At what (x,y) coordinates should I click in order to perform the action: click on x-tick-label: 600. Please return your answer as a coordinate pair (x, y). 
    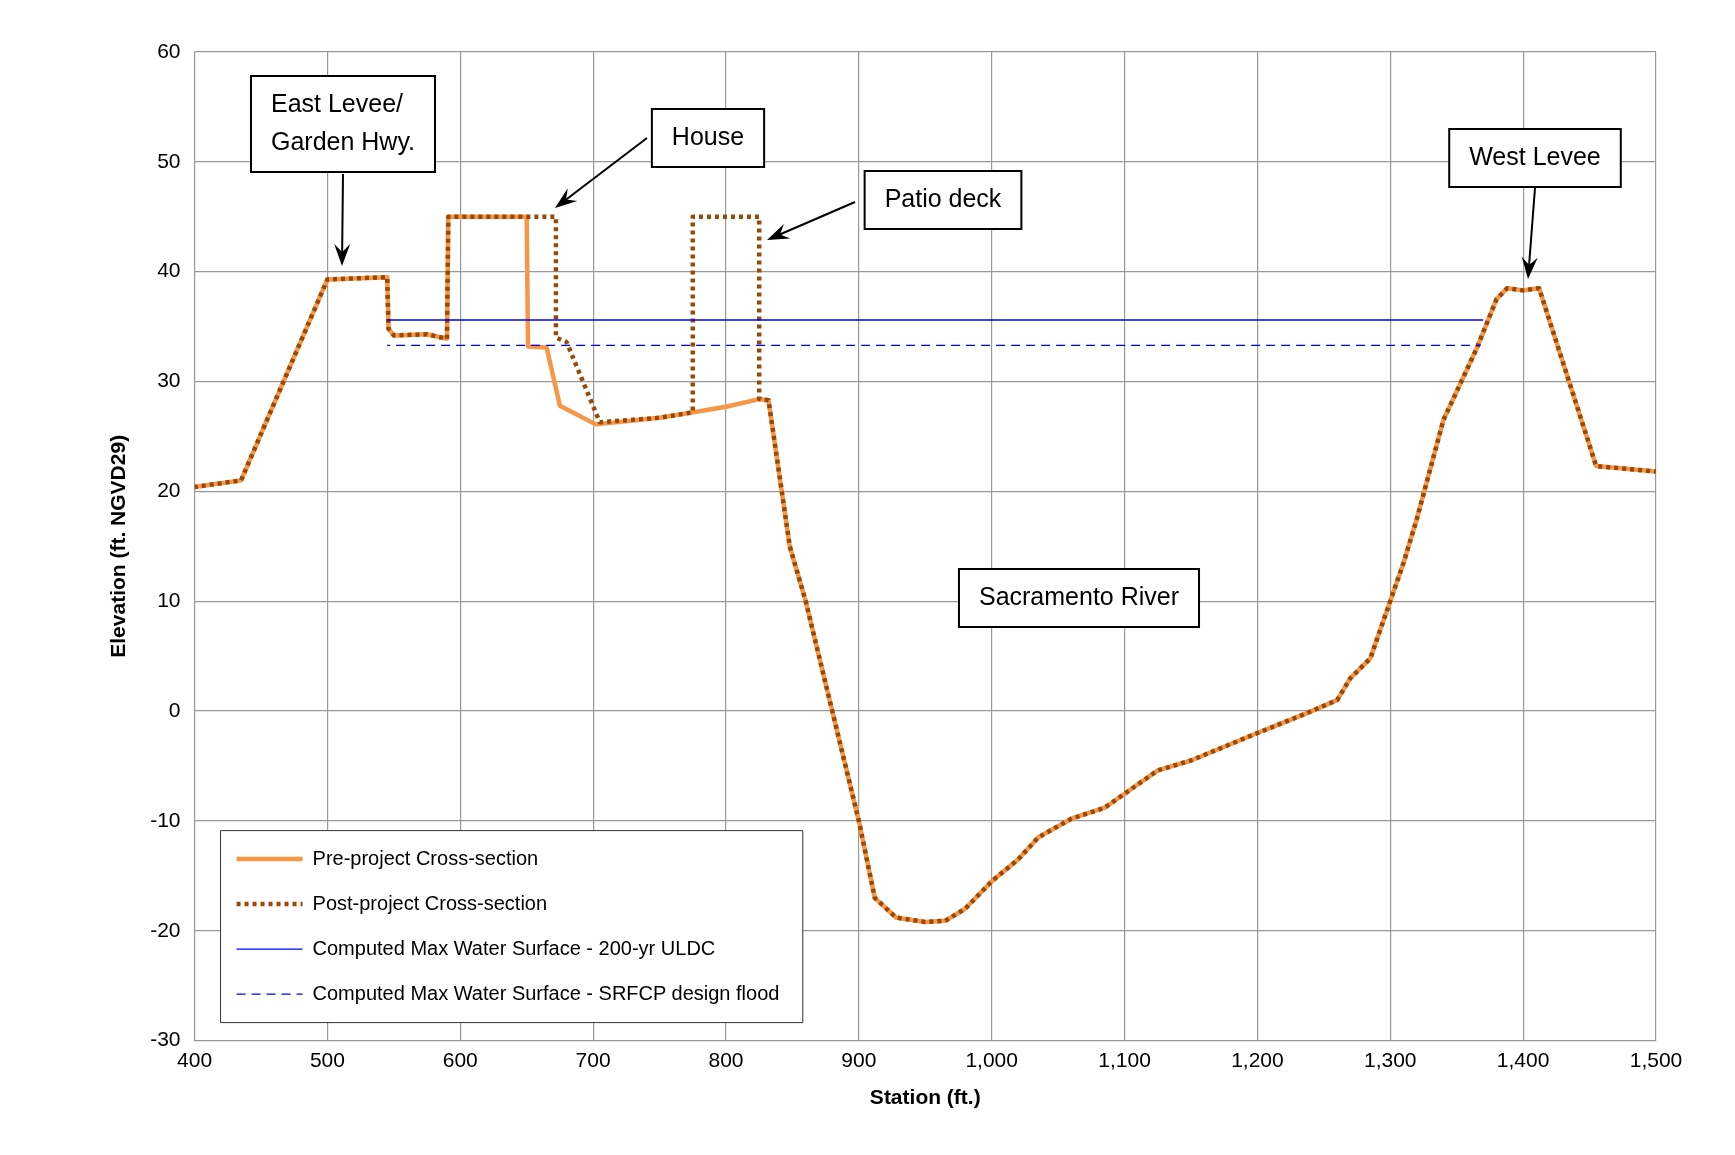
    Looking at the image, I should click on (460, 1059).